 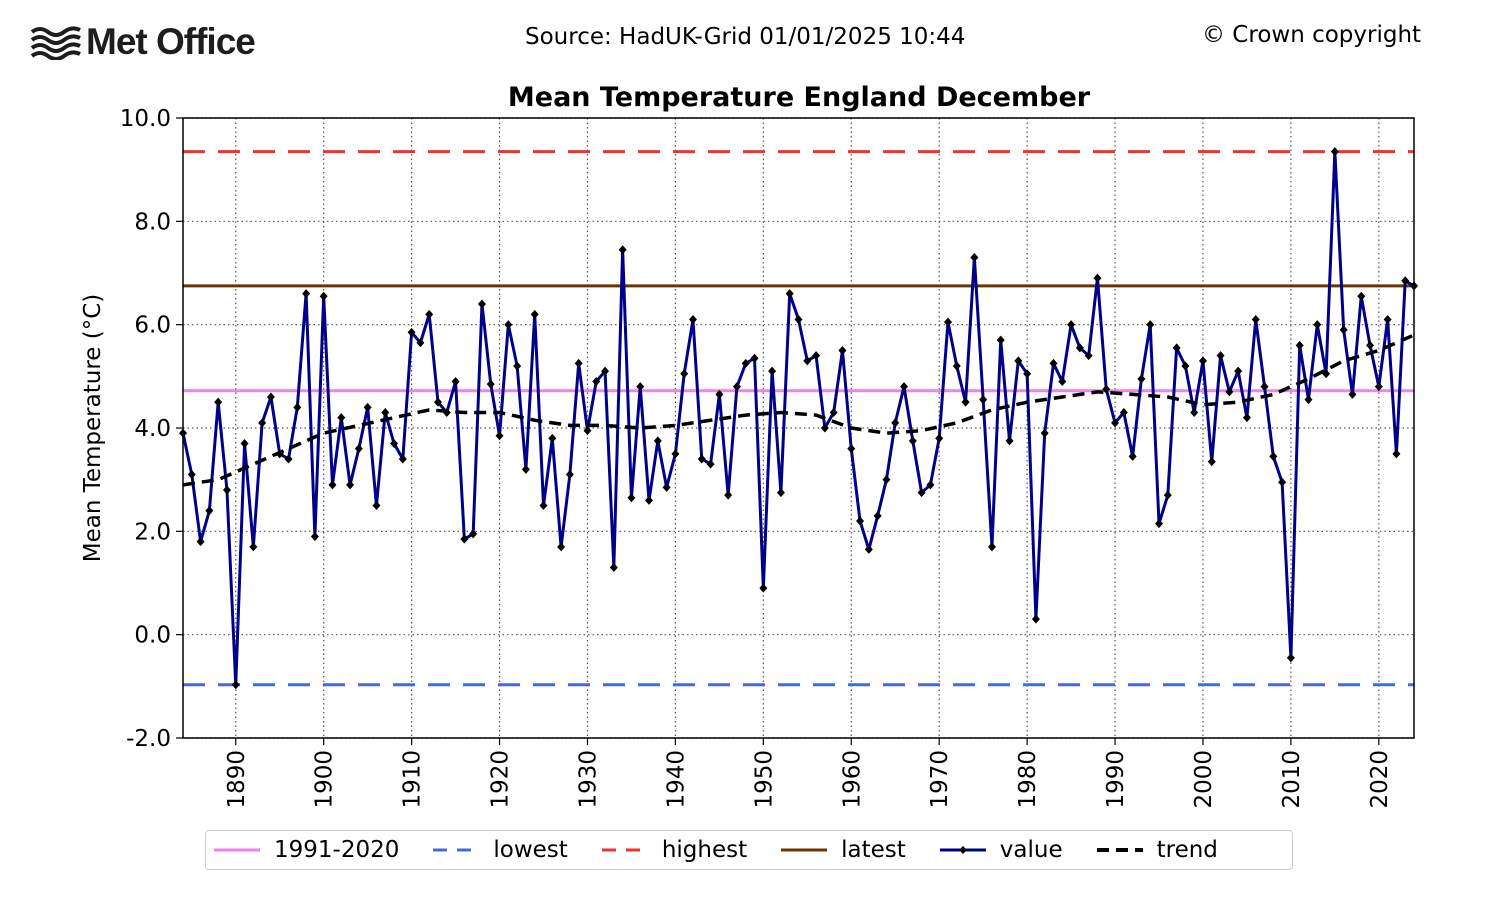 I want to click on legend-swatch-lowest, so click(x=456, y=850).